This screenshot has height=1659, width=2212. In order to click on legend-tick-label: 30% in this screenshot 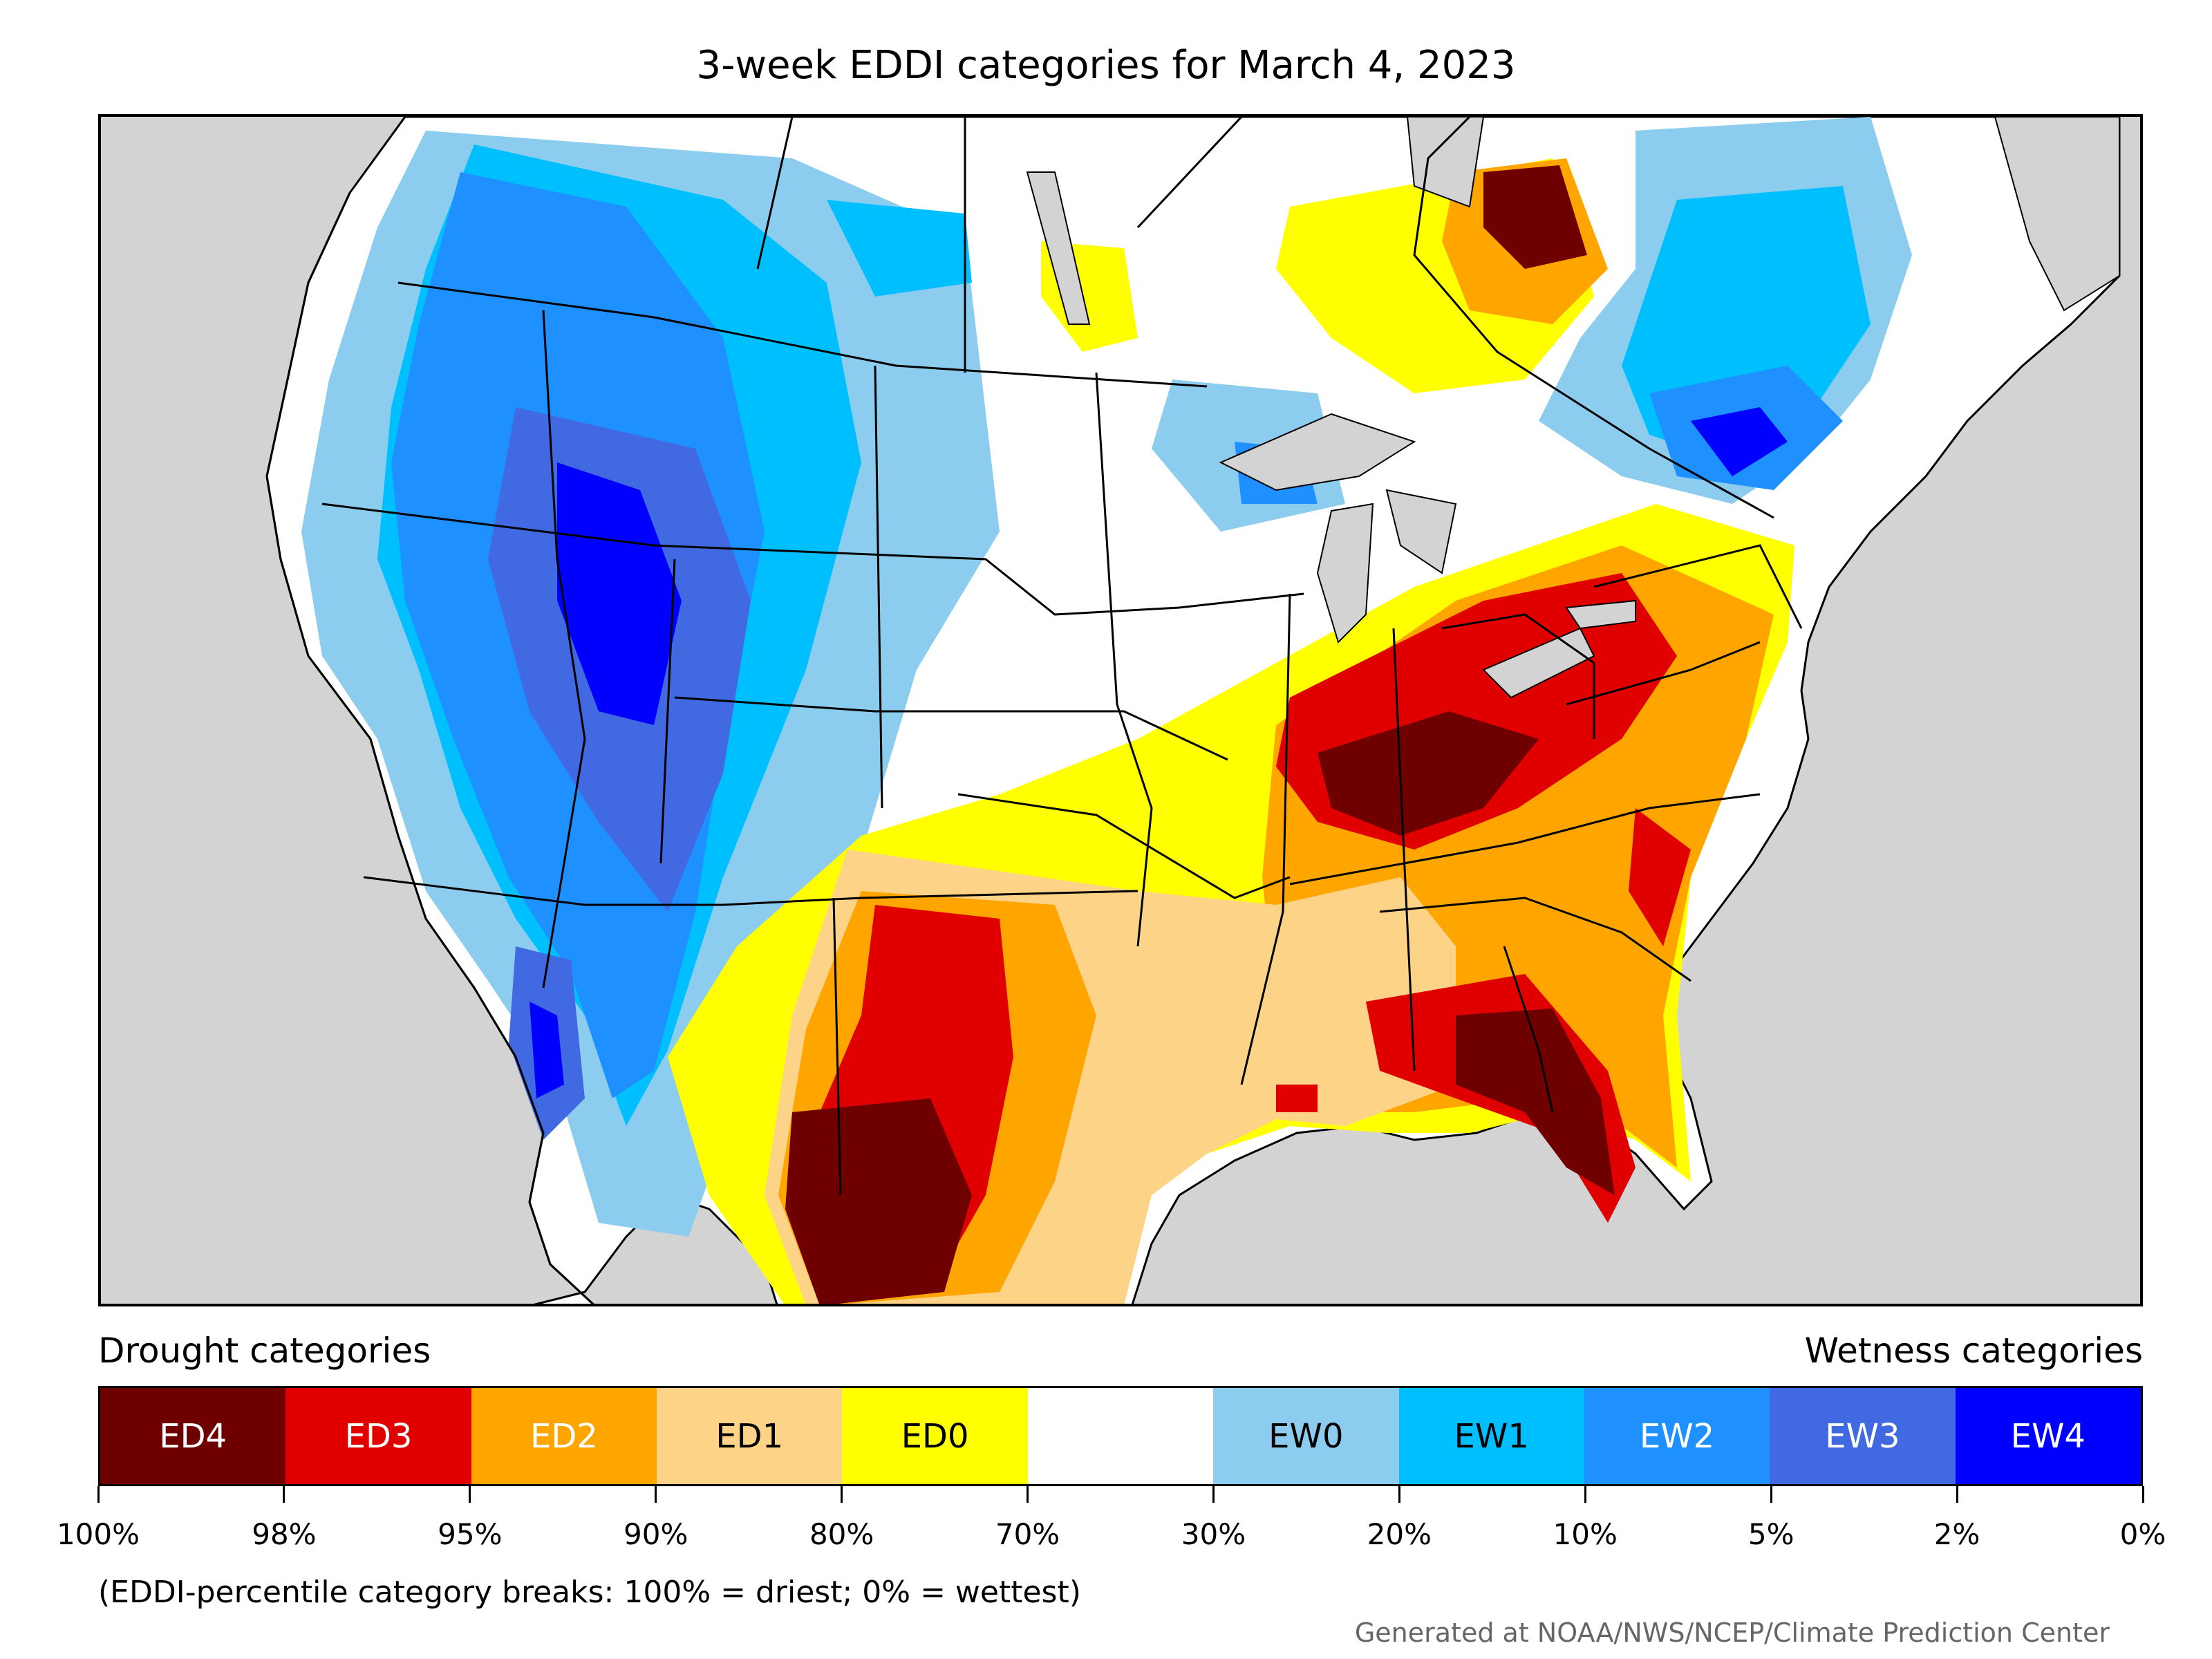, I will do `click(1213, 1534)`.